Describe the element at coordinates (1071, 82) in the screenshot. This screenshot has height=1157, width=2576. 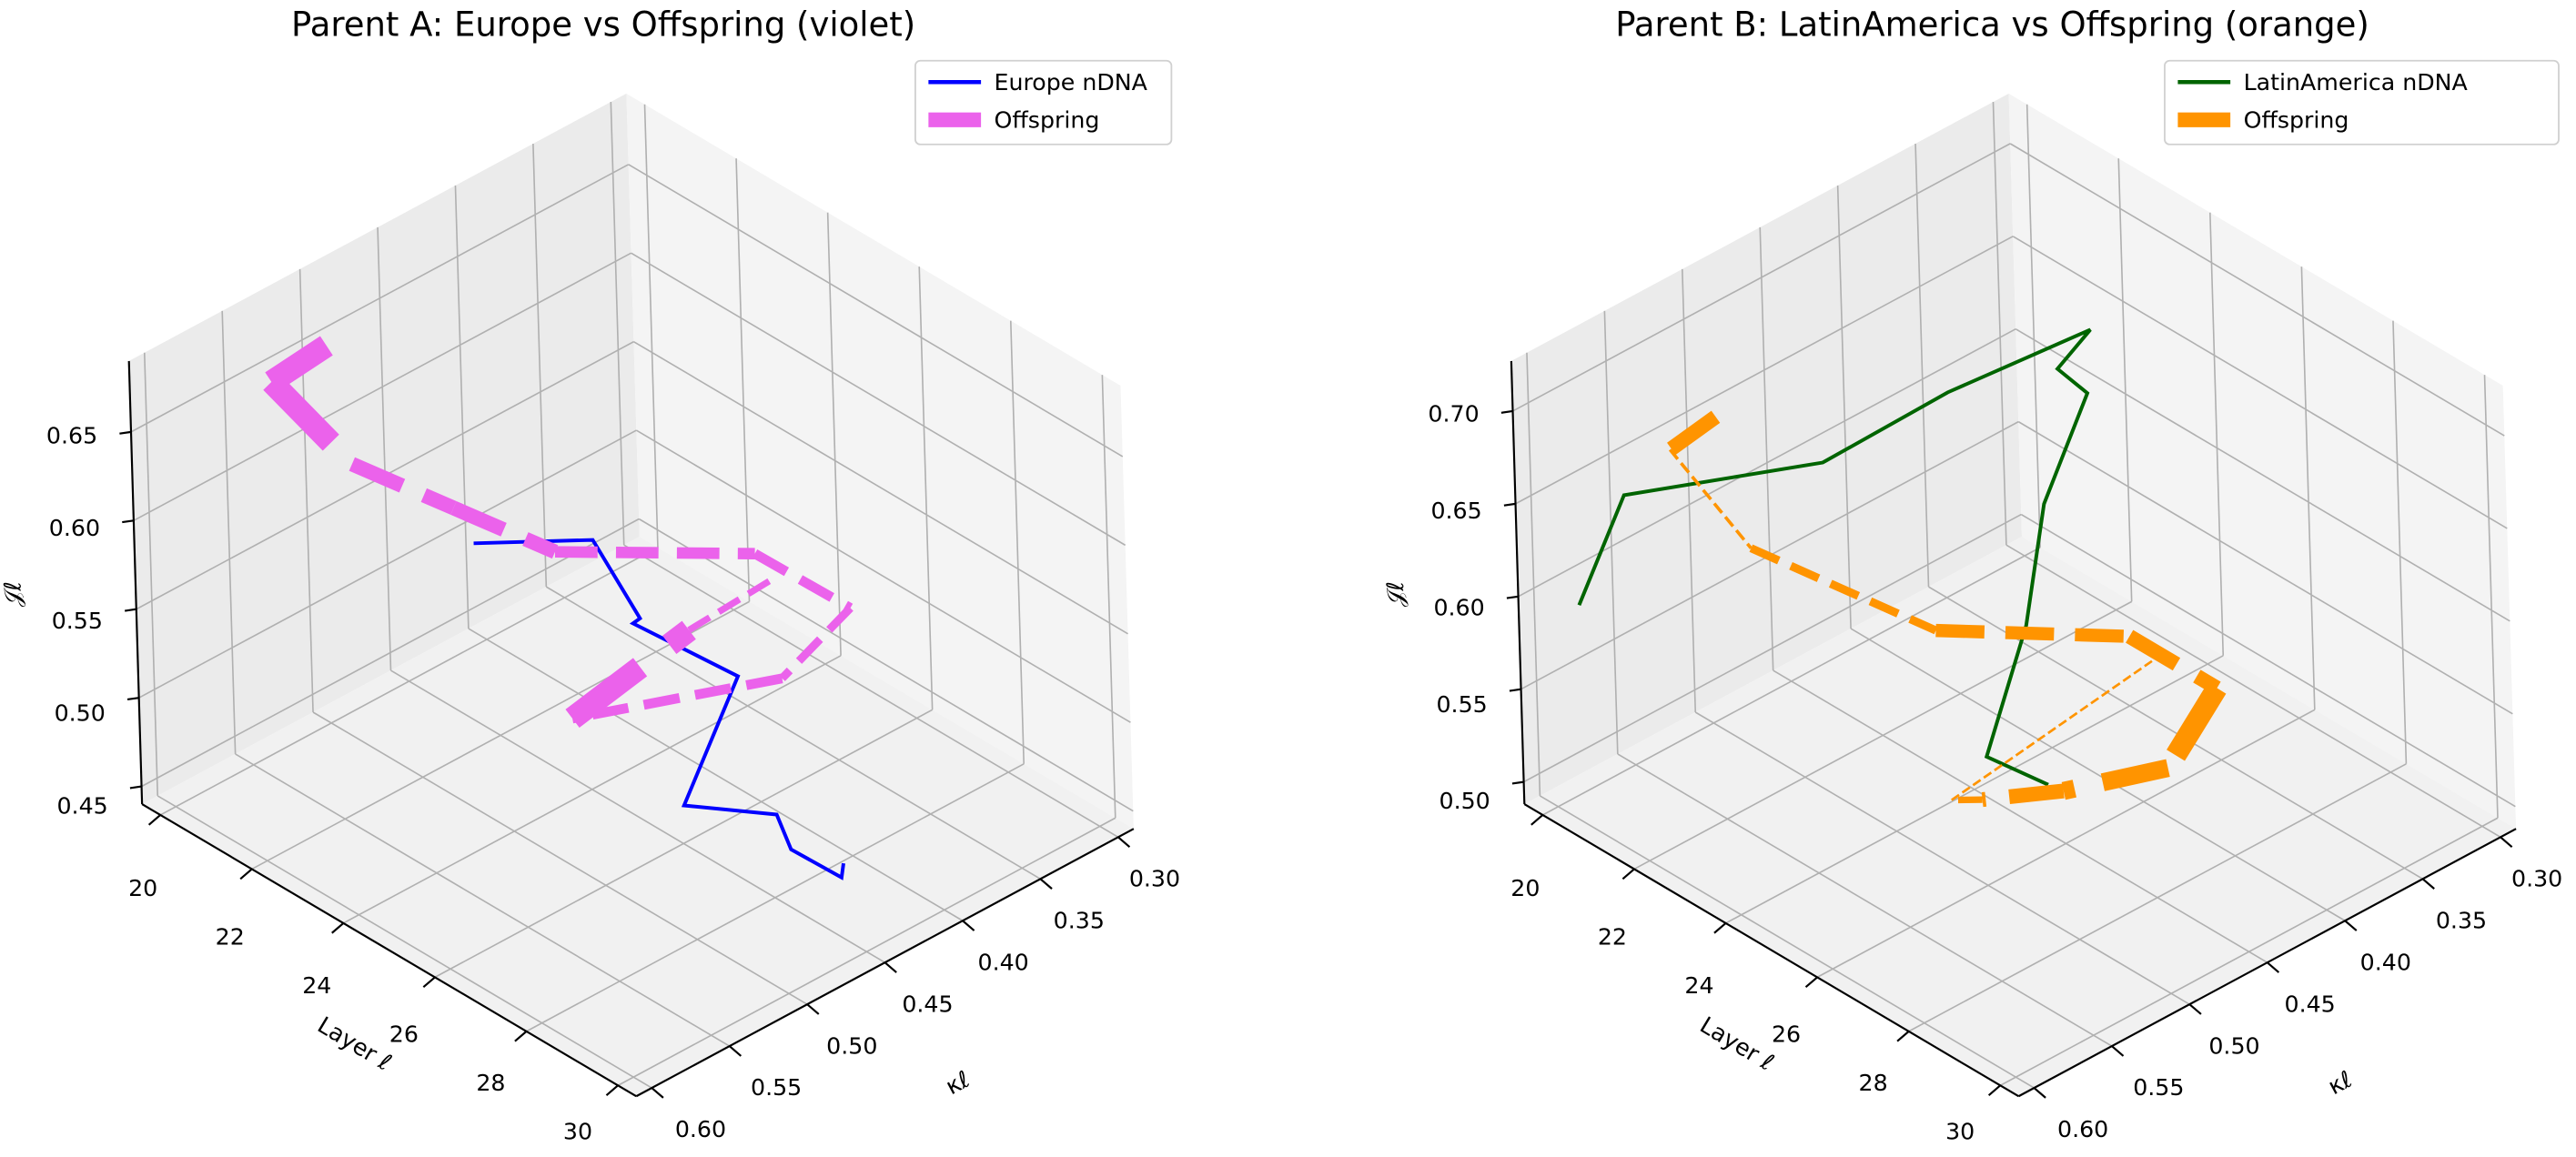
I see `legend-a-europe-label: Europe nDNA` at that location.